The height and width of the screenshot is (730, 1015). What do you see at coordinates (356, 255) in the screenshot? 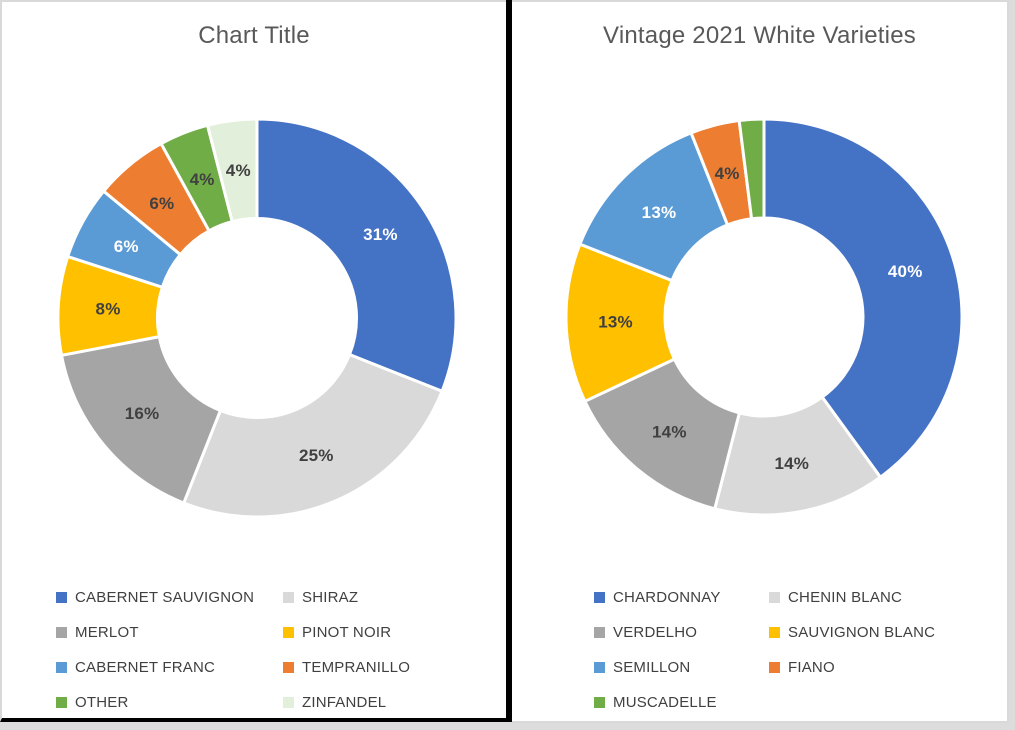
I see `donut-slice-cabernet-sauvignon` at bounding box center [356, 255].